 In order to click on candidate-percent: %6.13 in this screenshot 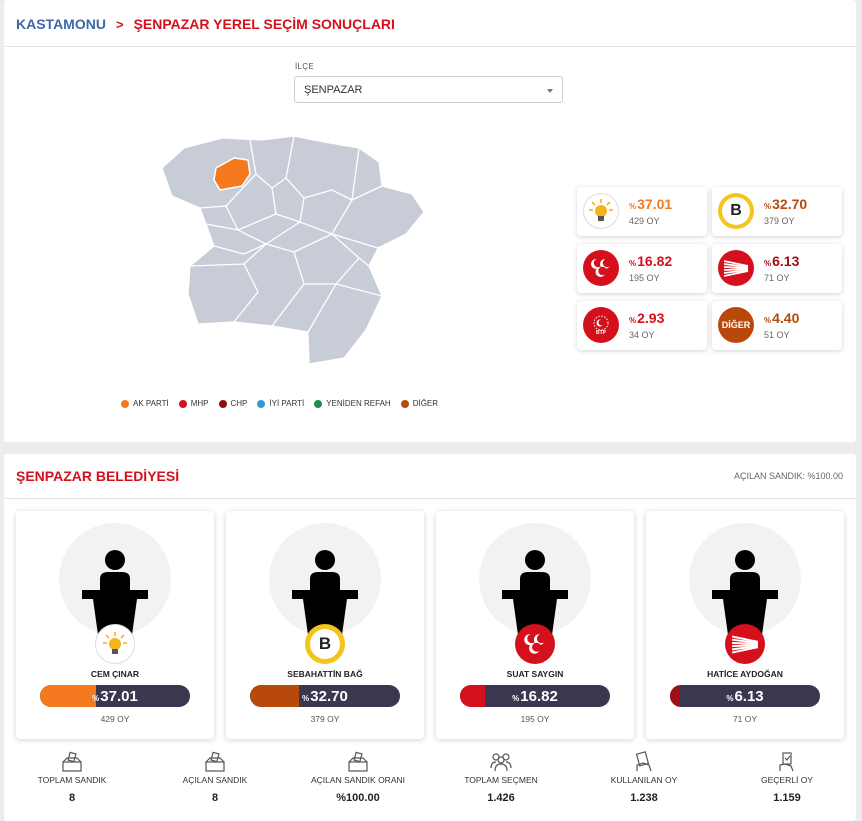, I will do `click(745, 696)`.